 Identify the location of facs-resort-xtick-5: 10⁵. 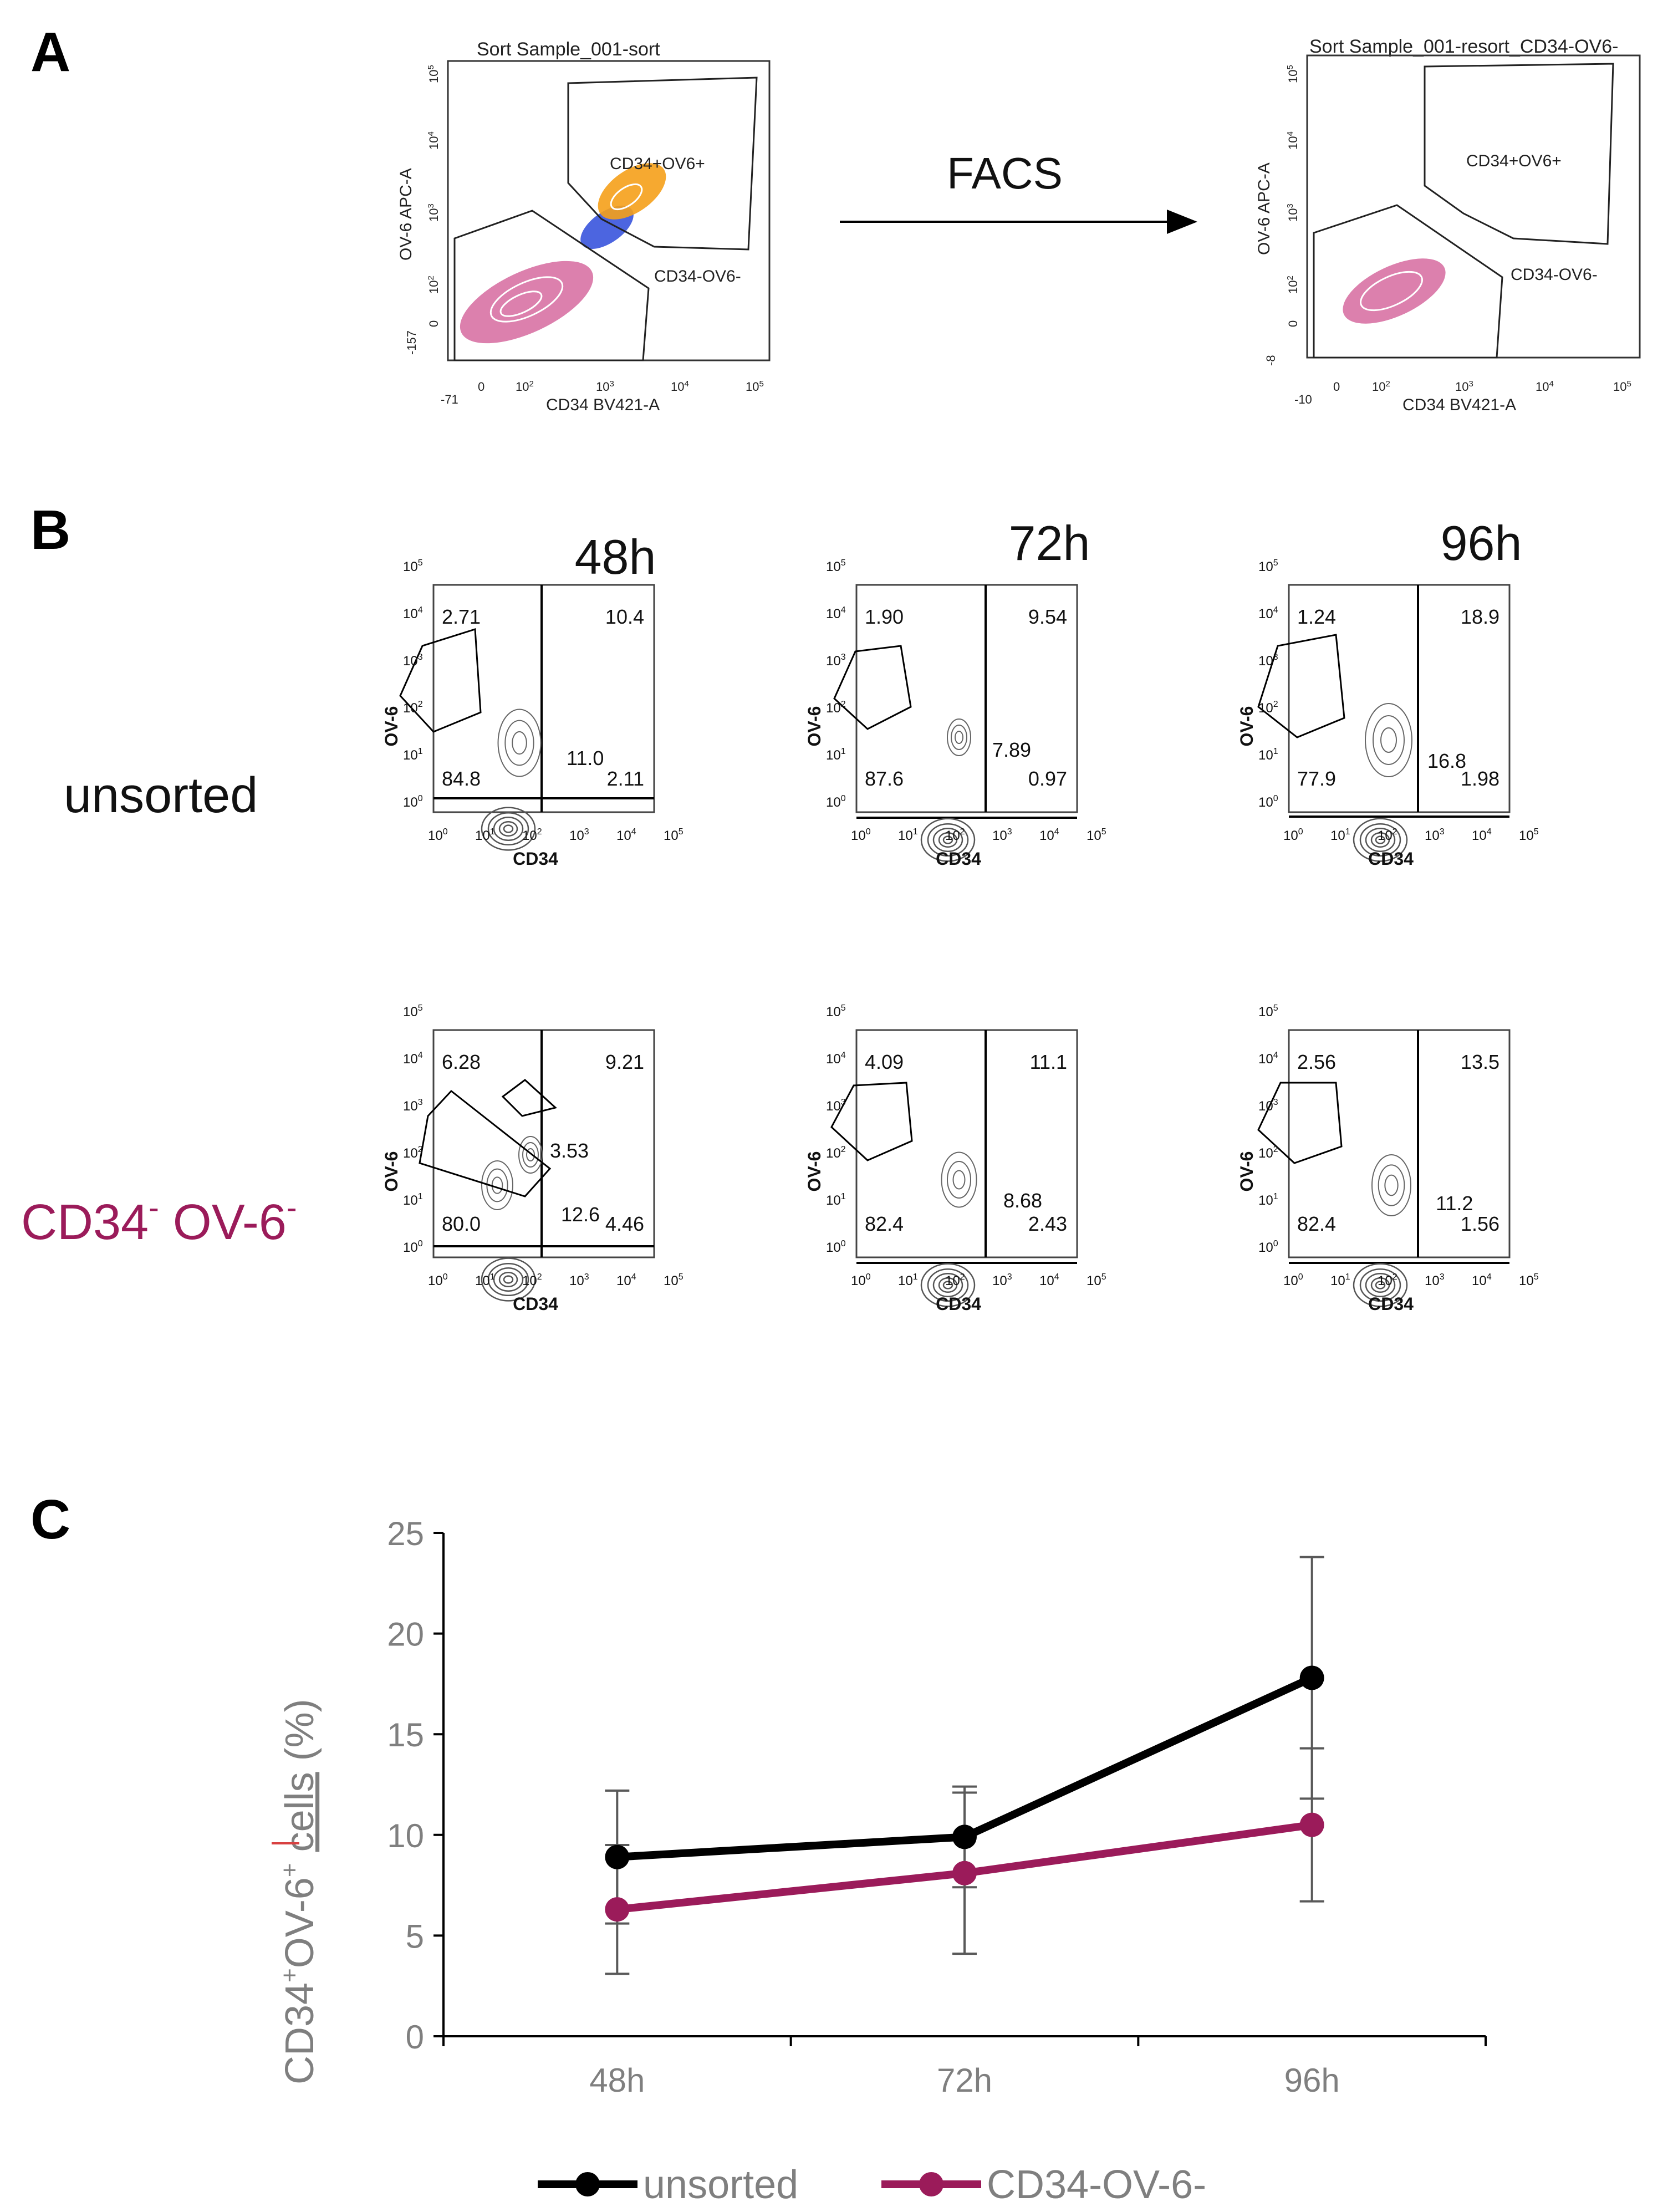
(1622, 386).